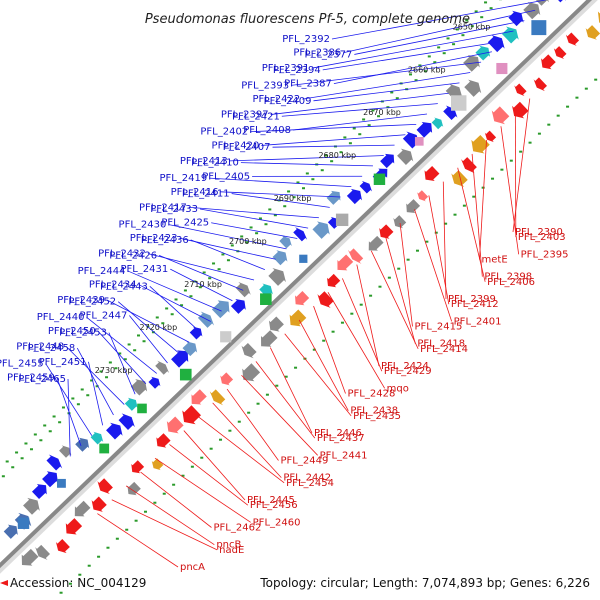 This screenshot has width=600, height=600. Describe the element at coordinates (478, 321) in the screenshot. I see `gene-label-reverse: PFL_2401` at that location.